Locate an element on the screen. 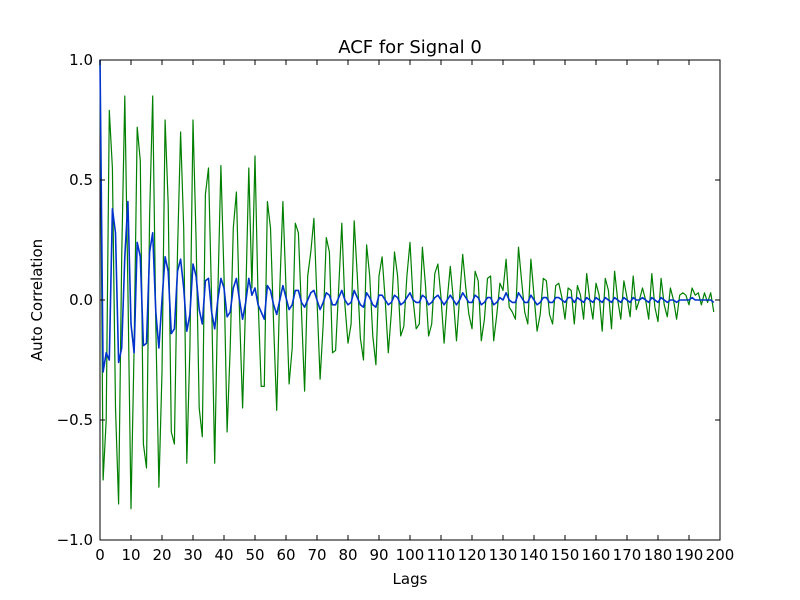 This screenshot has width=800, height=600. x-tick-label-18: 180 is located at coordinates (658, 555).